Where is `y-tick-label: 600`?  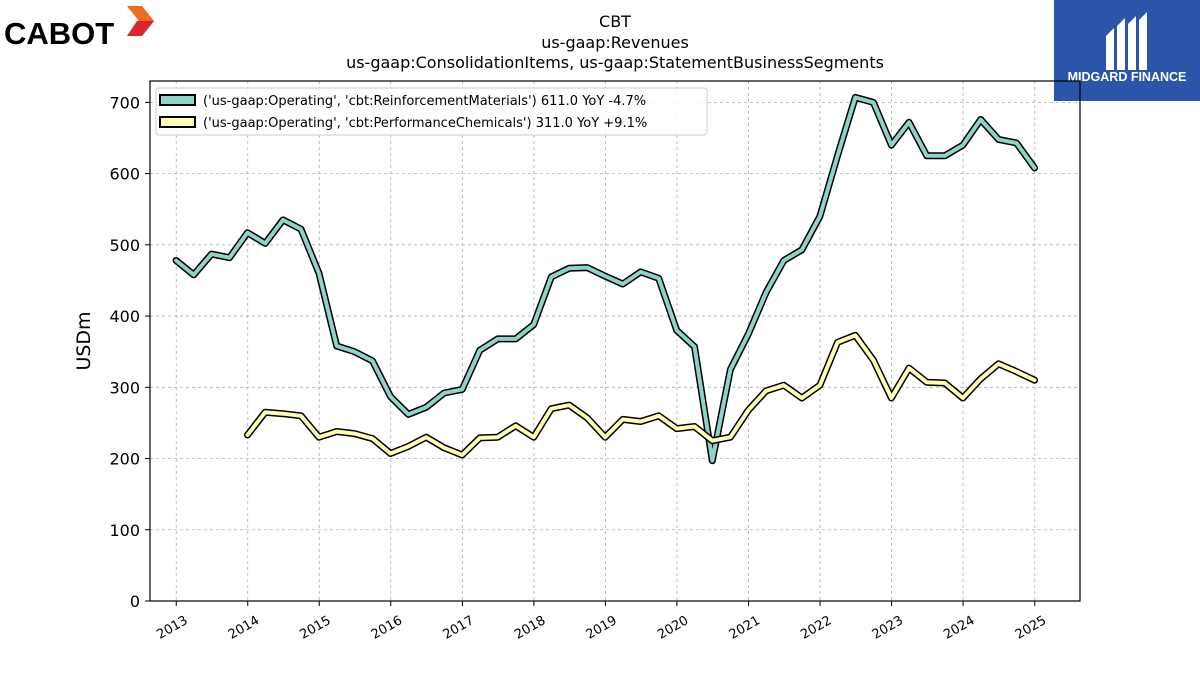
y-tick-label: 600 is located at coordinates (124, 174).